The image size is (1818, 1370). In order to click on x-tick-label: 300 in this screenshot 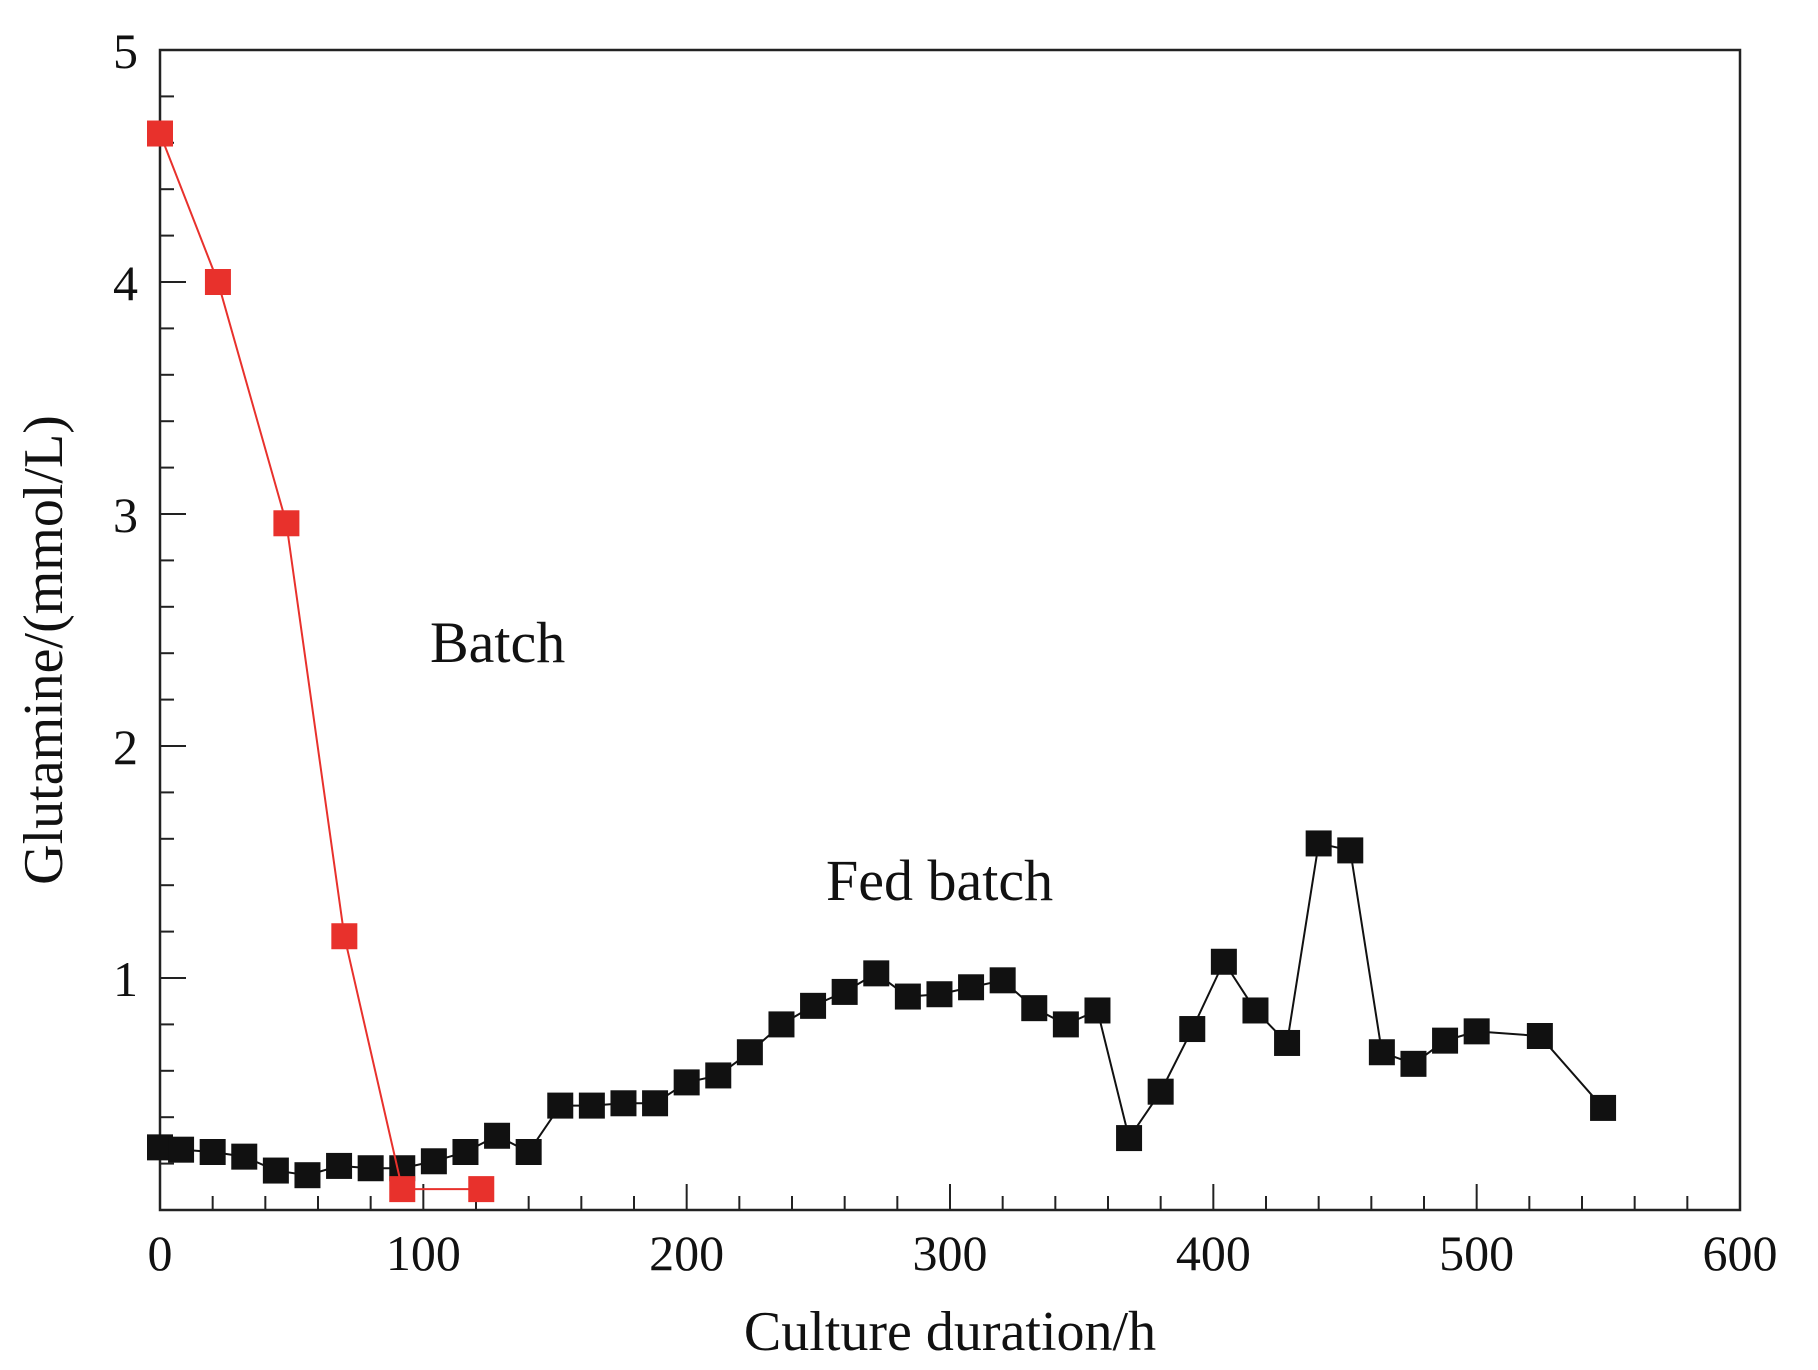, I will do `click(950, 1253)`.